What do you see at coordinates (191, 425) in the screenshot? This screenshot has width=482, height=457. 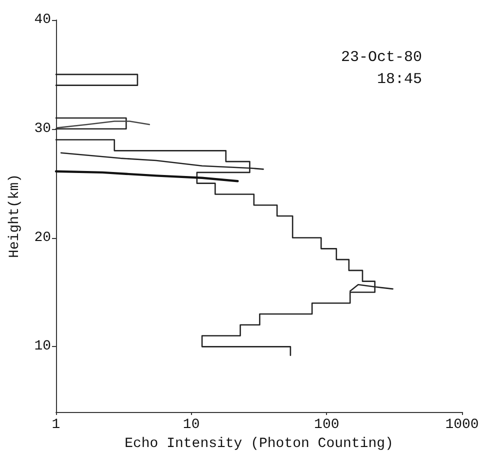 I see `x-tick-label: 10` at bounding box center [191, 425].